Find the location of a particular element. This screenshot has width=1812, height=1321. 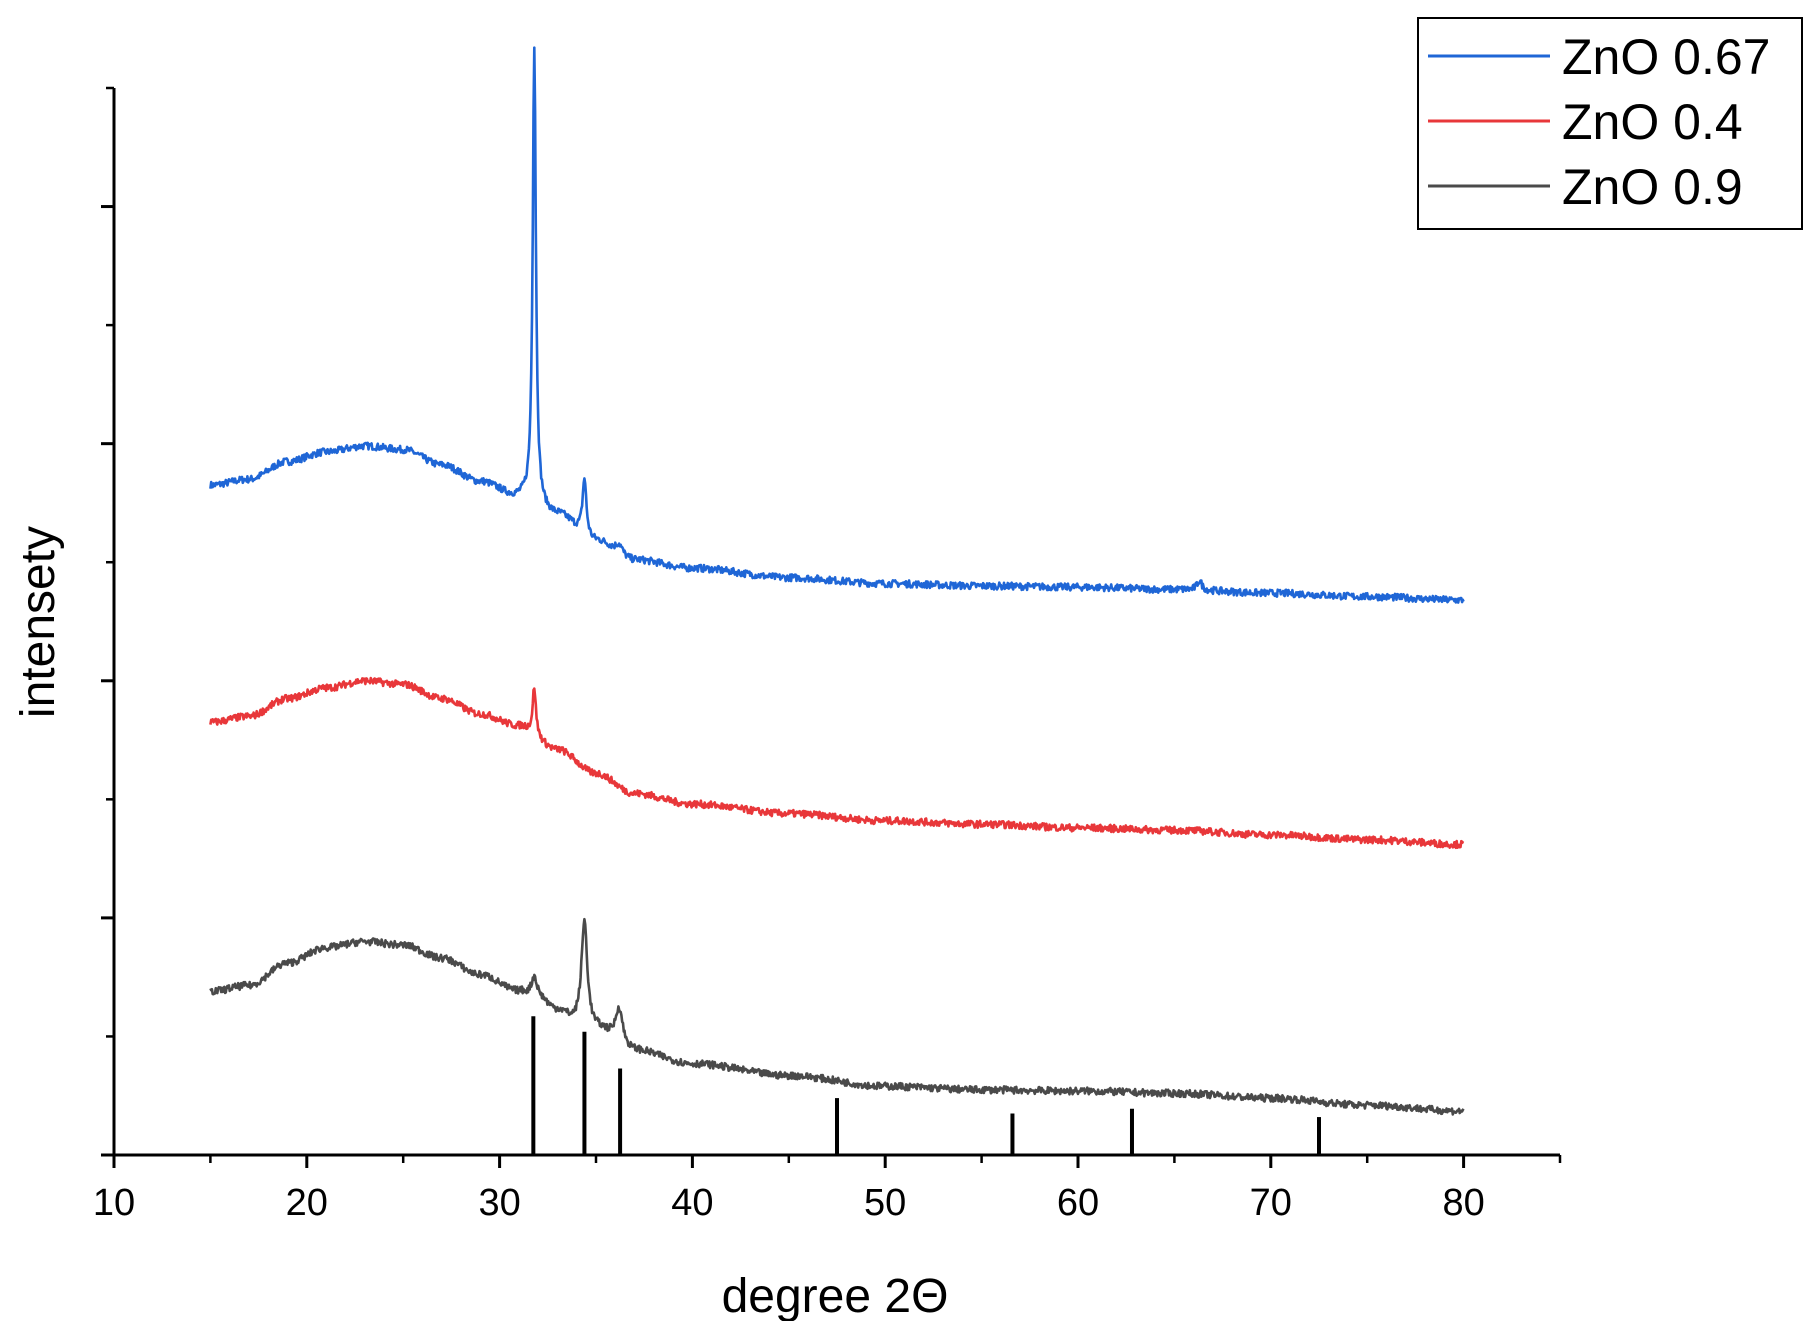

legend-label-1: ZnO 0.4 is located at coordinates (1652, 122).